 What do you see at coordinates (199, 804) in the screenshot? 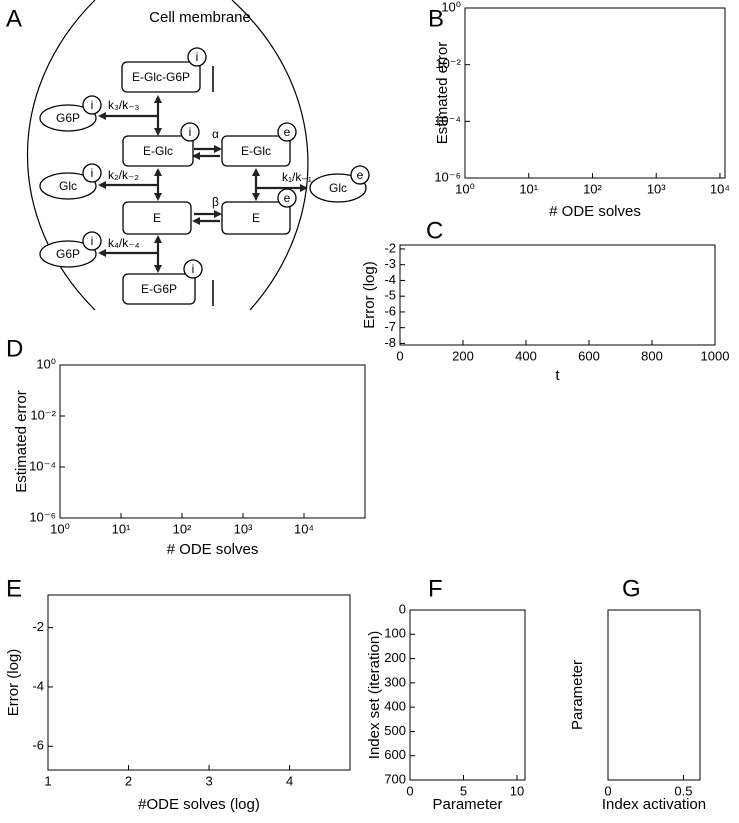
I see `x-axis-label: #ODE solves (log)` at bounding box center [199, 804].